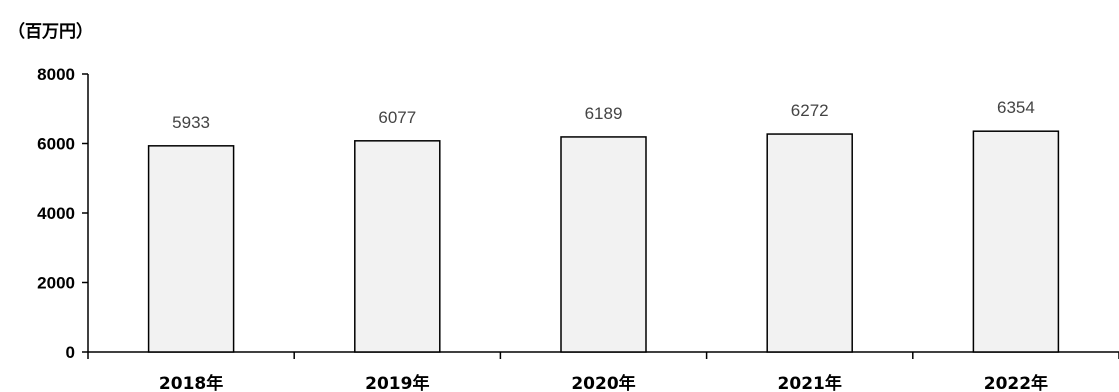 The width and height of the screenshot is (1119, 392). What do you see at coordinates (56, 213) in the screenshot?
I see `y-tick-label: 4000` at bounding box center [56, 213].